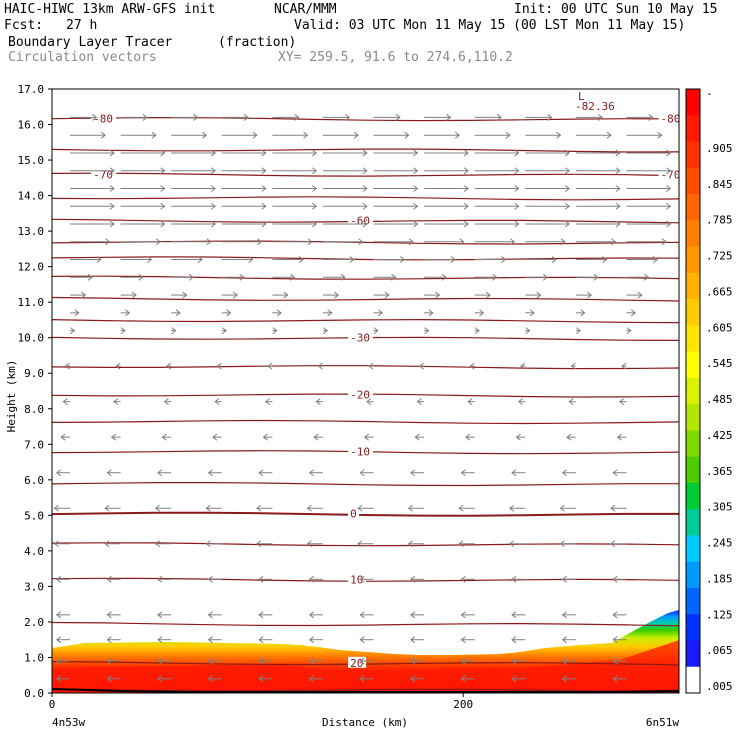 This screenshot has width=740, height=740. What do you see at coordinates (34, 409) in the screenshot?
I see `y-tick-label: 8.0` at bounding box center [34, 409].